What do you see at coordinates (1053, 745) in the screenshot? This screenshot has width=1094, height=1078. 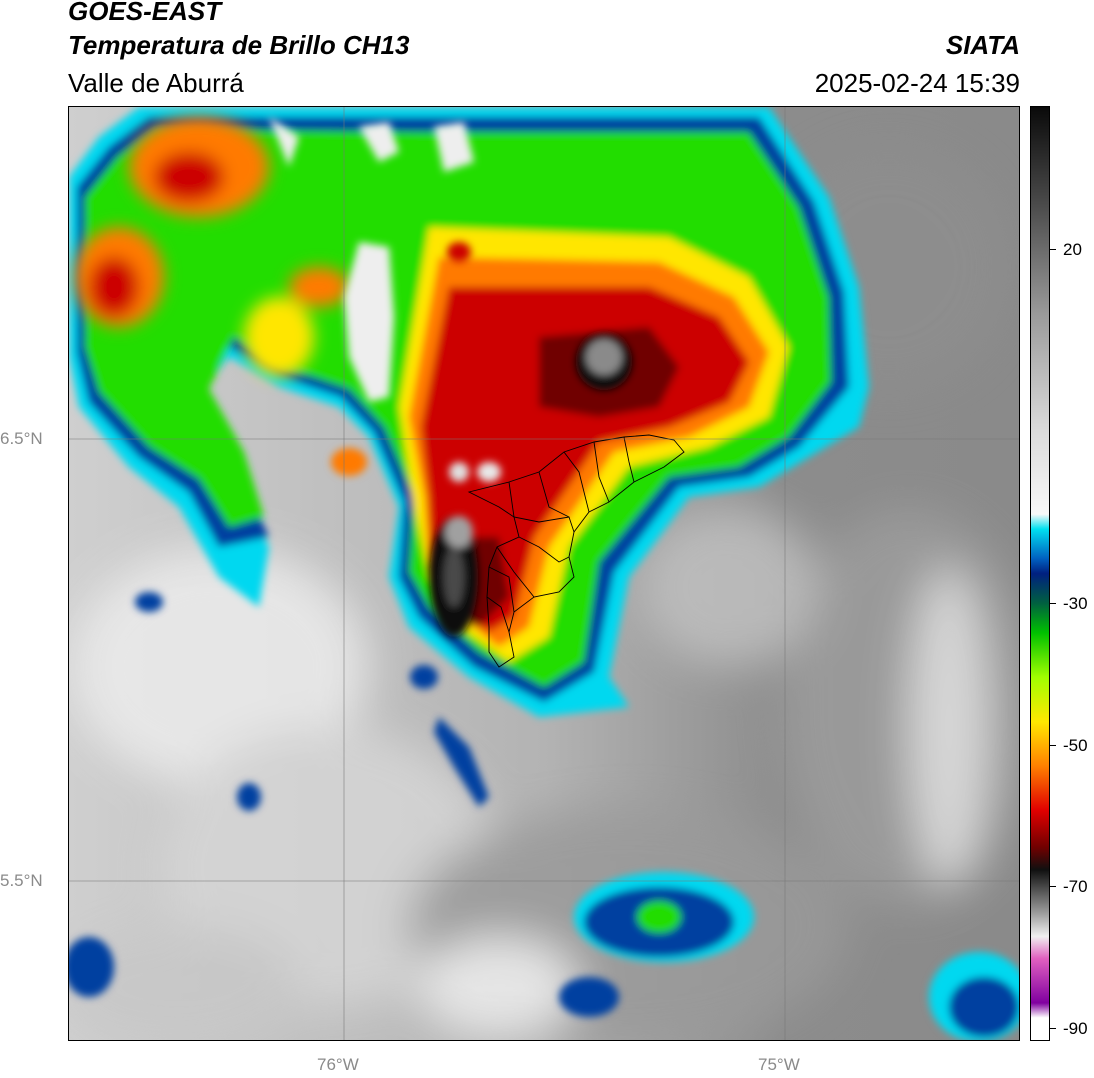 I see `colorbar-tick-minus50` at bounding box center [1053, 745].